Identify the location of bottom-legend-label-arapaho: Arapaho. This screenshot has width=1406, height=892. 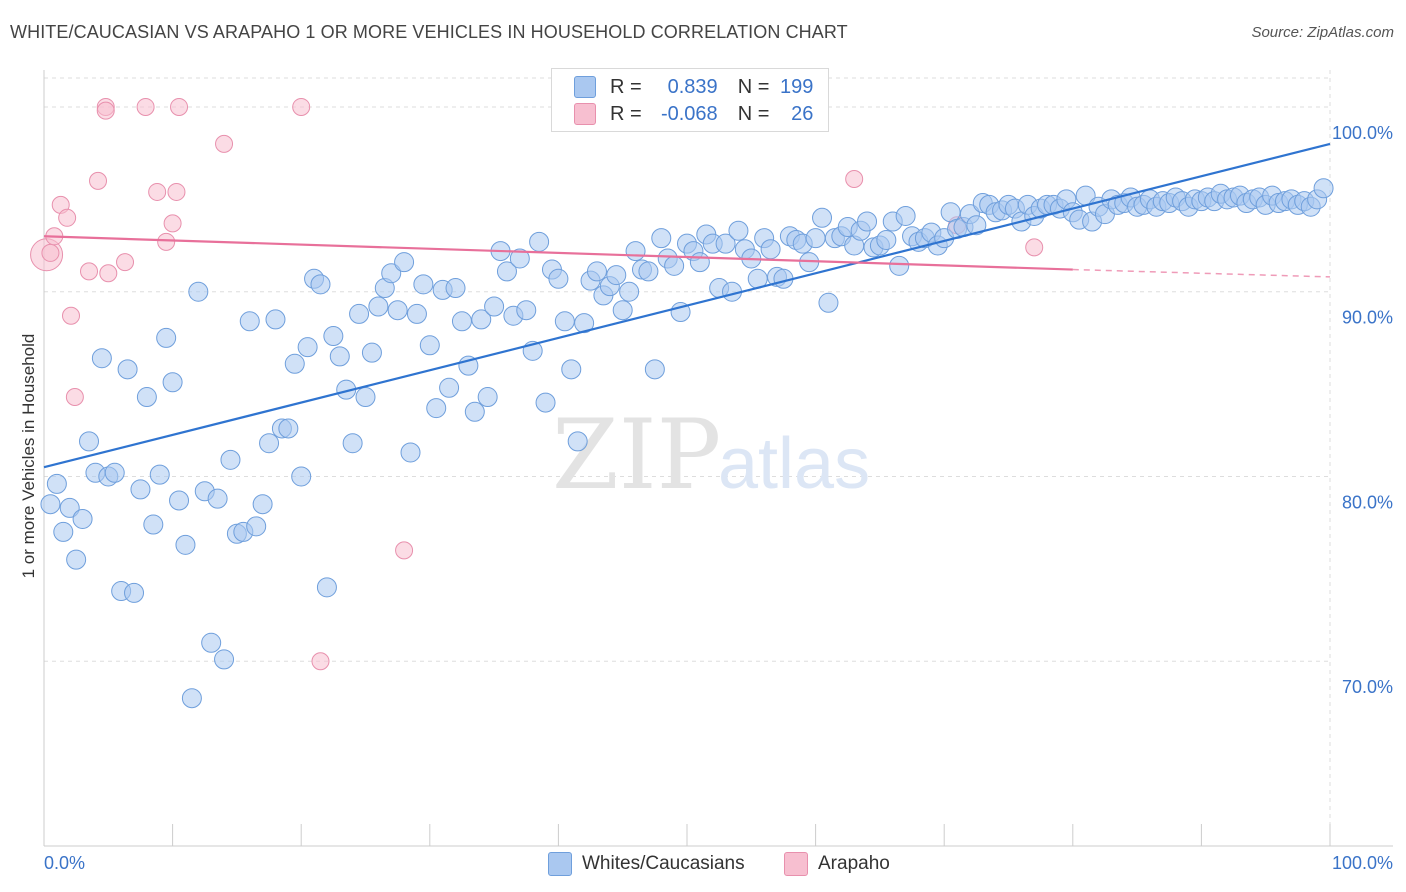
(854, 863).